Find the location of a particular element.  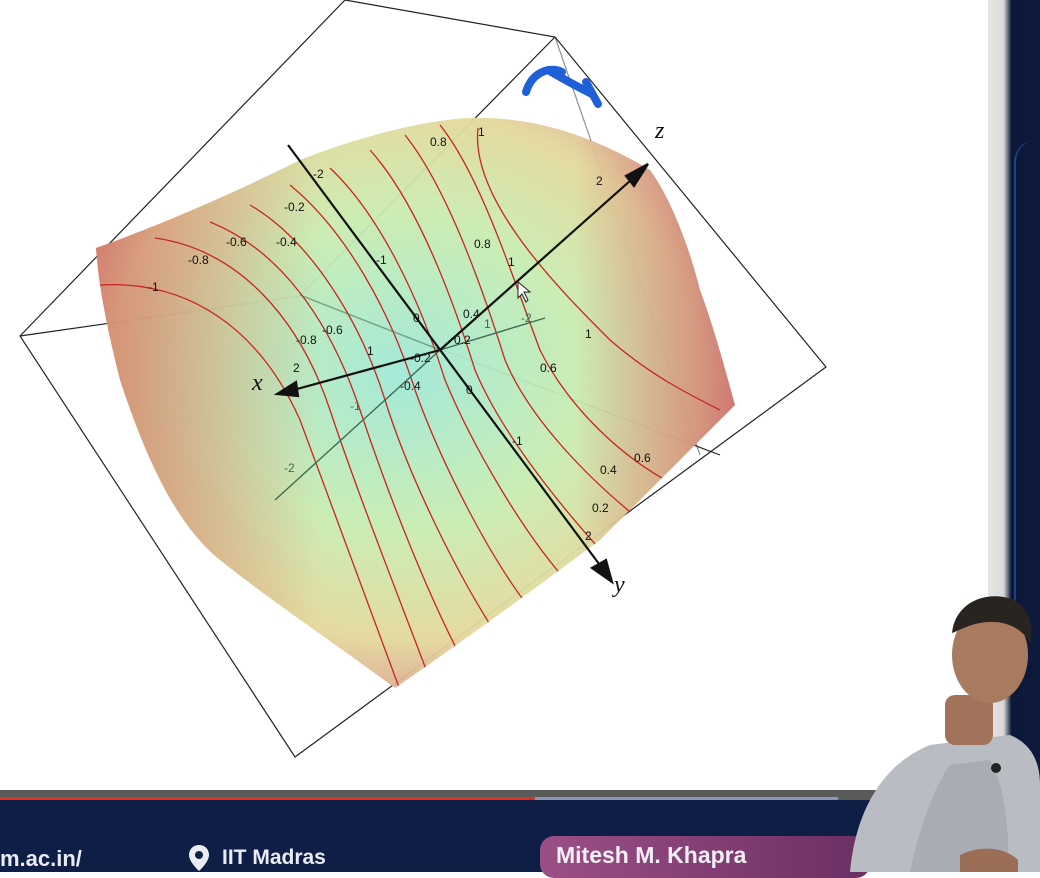

faint-axes is located at coordinates (410, 397).